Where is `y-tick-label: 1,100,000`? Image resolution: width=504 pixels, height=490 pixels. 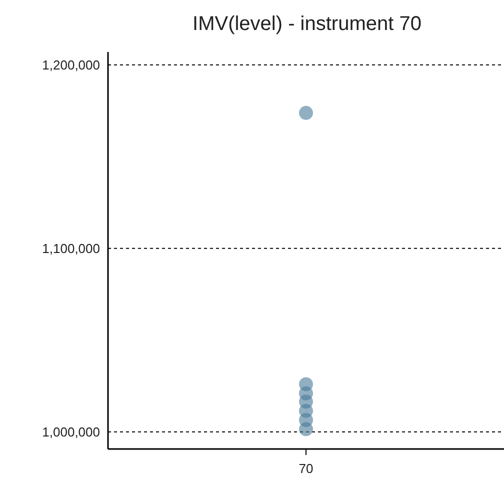 y-tick-label: 1,100,000 is located at coordinates (71, 248).